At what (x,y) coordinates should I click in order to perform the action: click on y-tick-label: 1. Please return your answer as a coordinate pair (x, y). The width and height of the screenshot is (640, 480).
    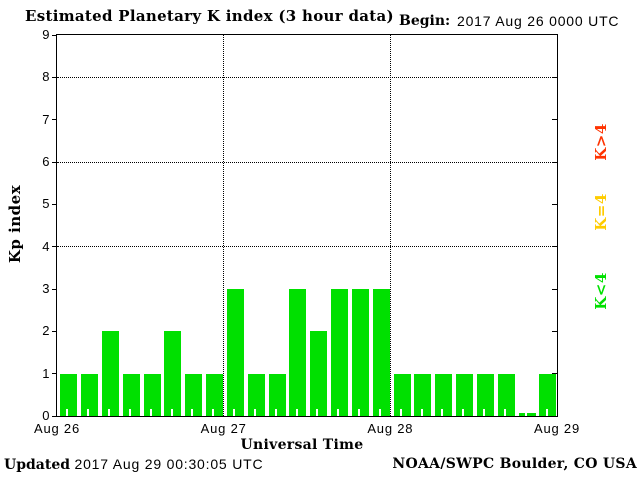
    Looking at the image, I should click on (46, 373).